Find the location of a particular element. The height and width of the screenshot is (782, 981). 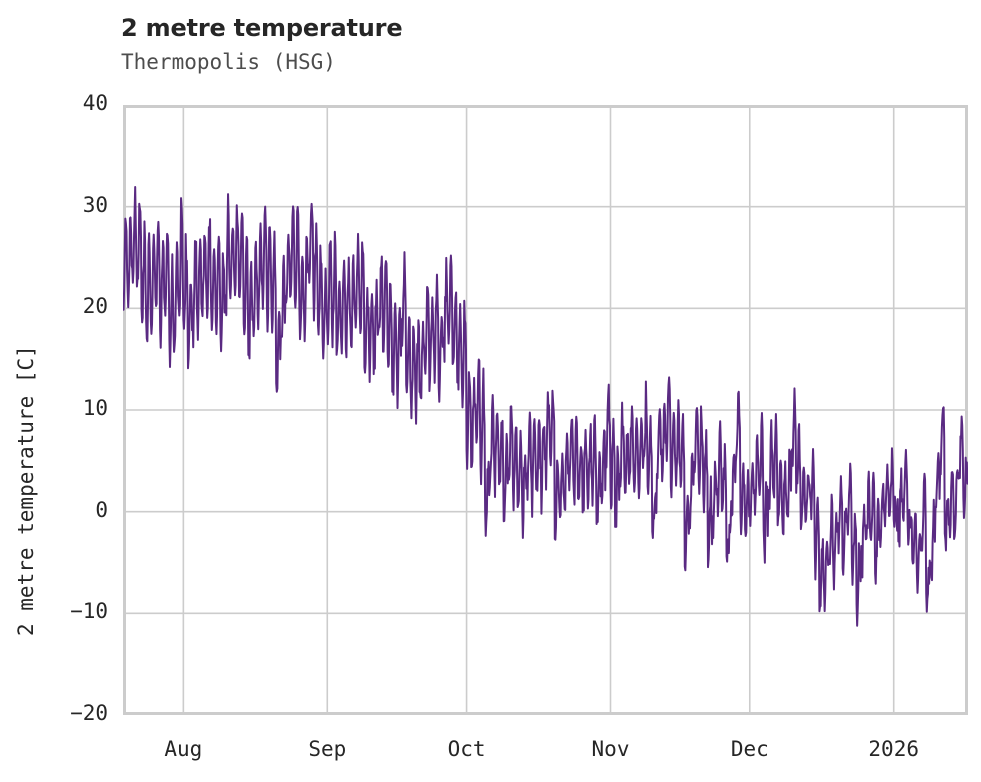

chart-title: 2 metre temperature is located at coordinates (262, 28).